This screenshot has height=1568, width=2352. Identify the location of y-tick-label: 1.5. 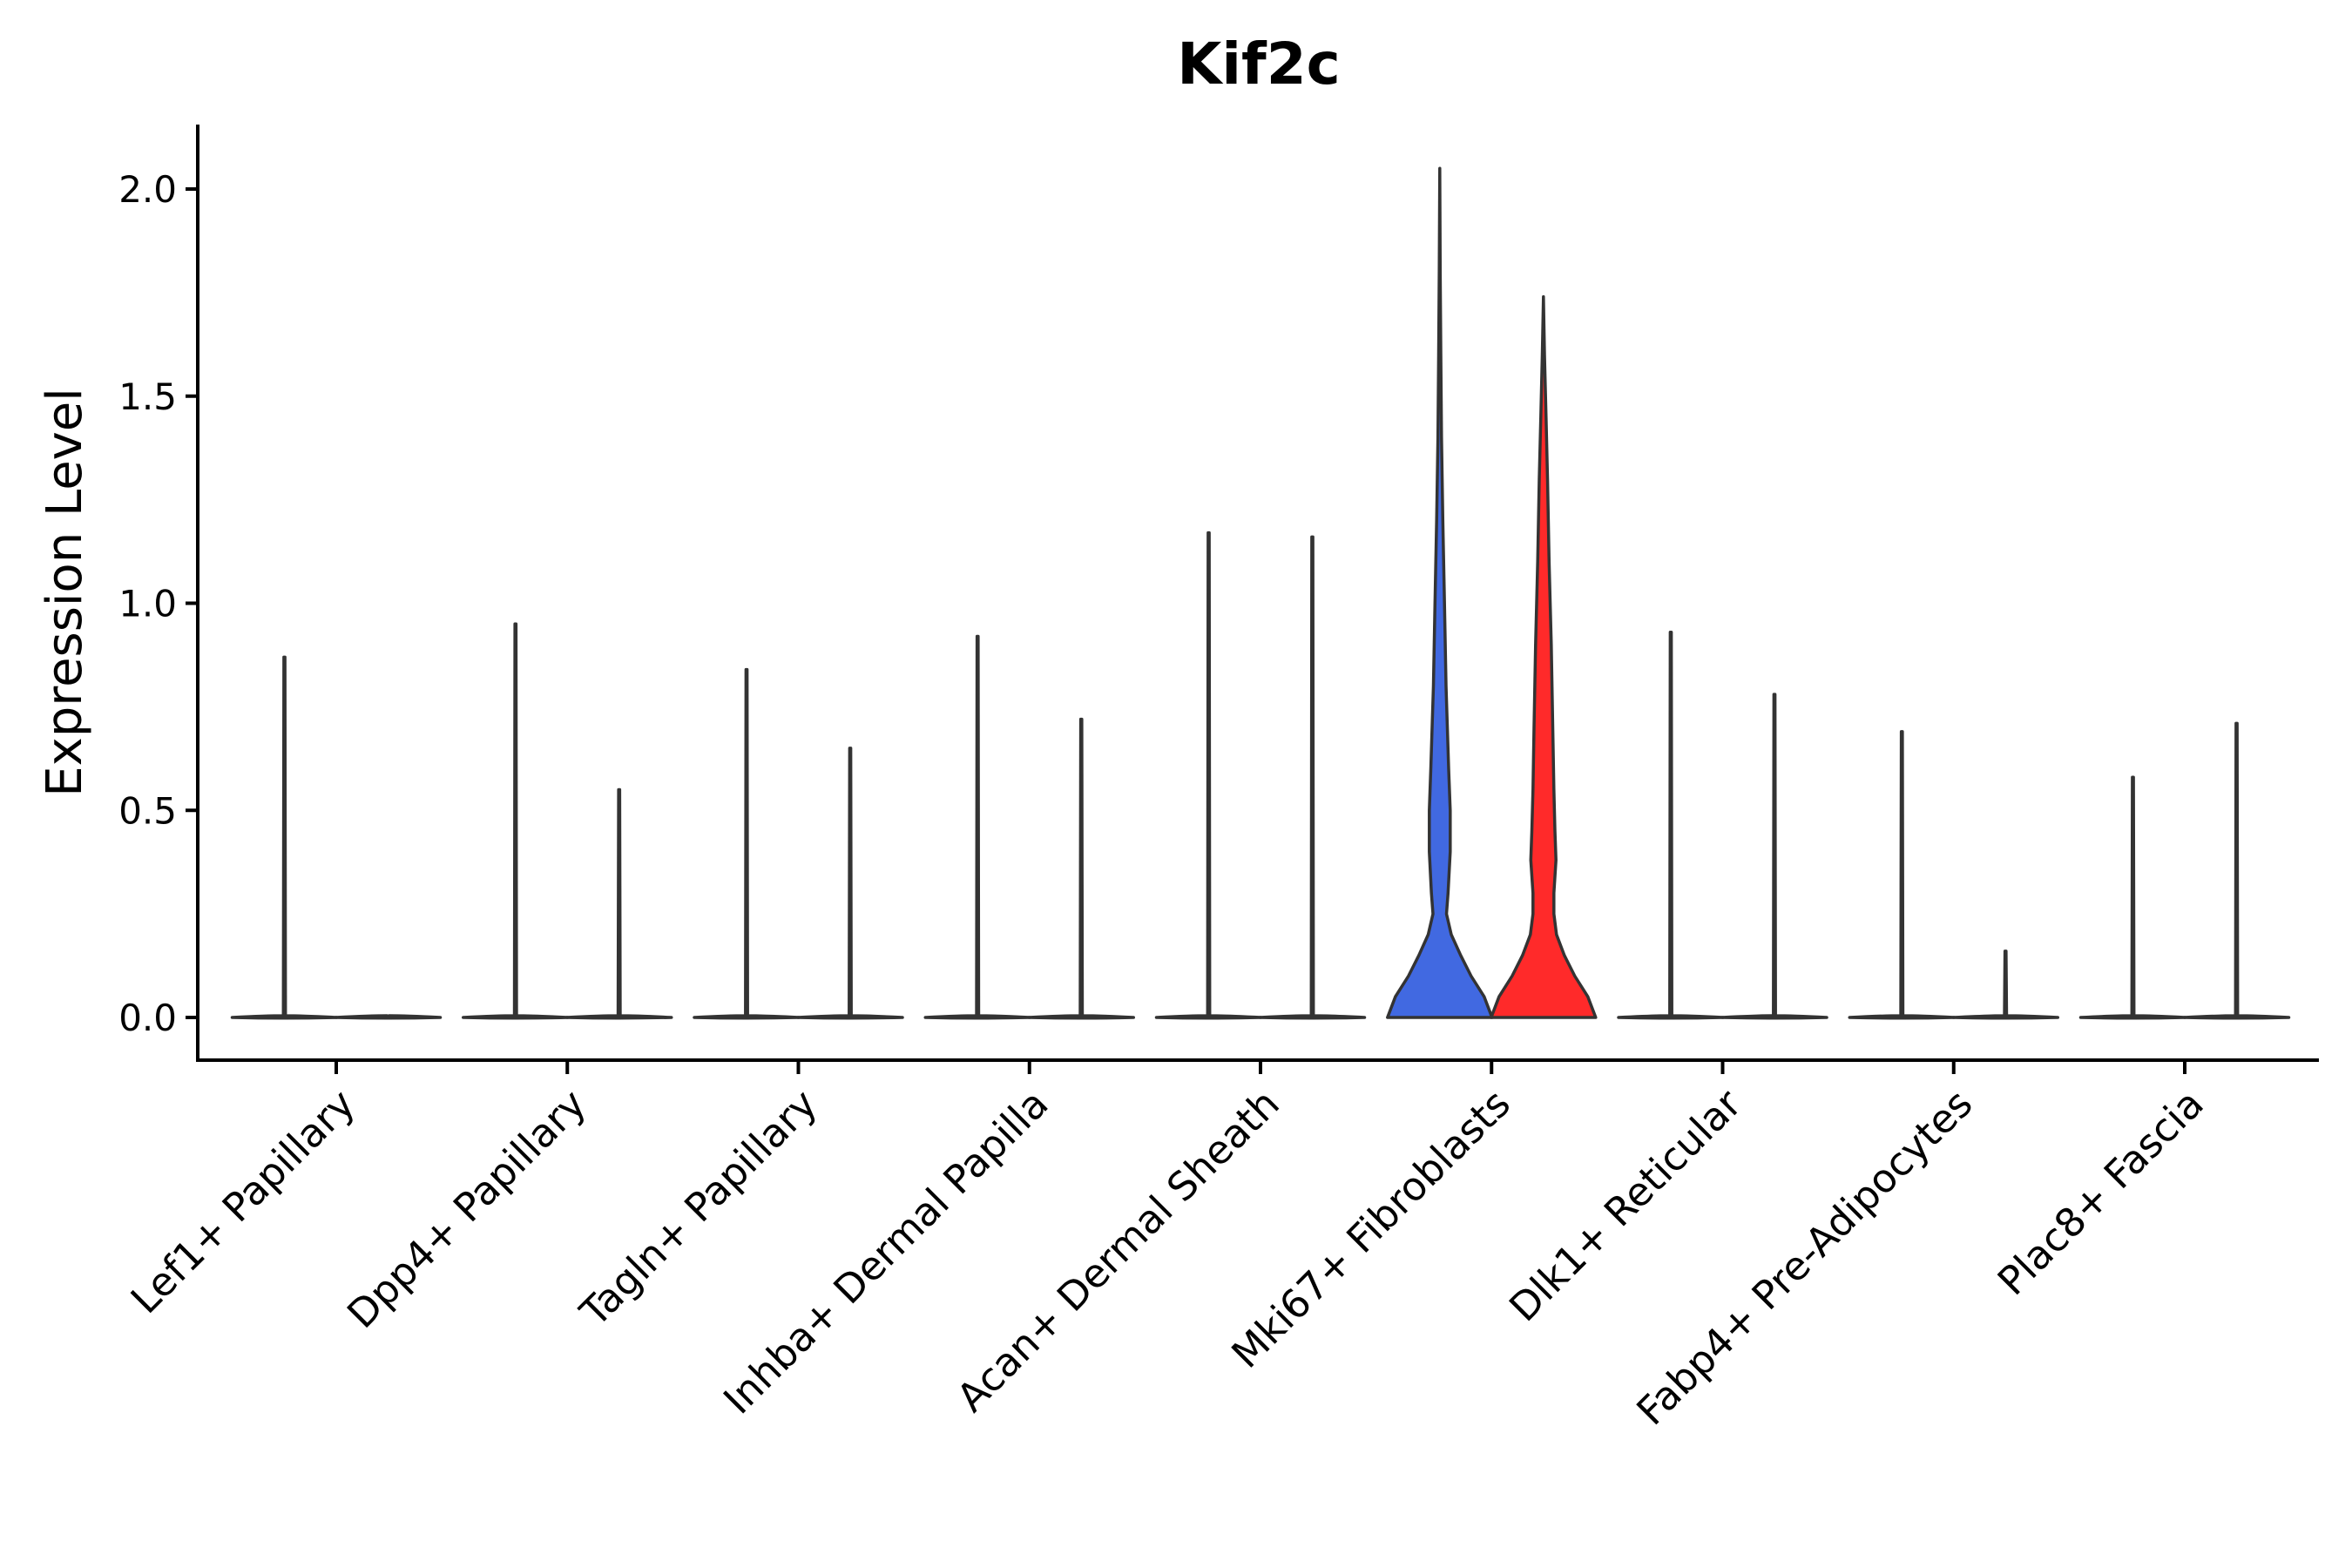
(147, 396).